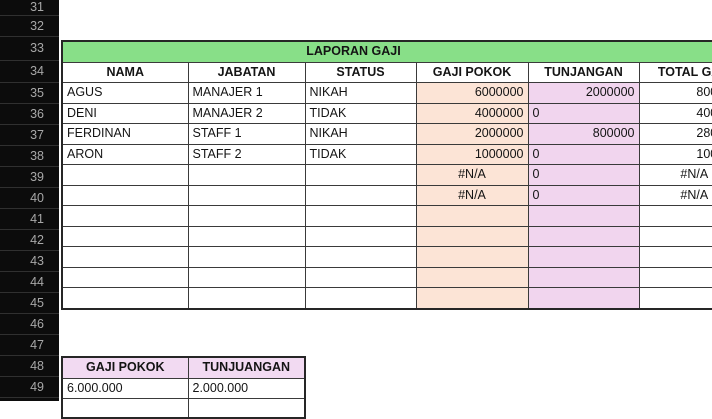 The width and height of the screenshot is (712, 419). I want to click on row-header-47: 47, so click(29, 345).